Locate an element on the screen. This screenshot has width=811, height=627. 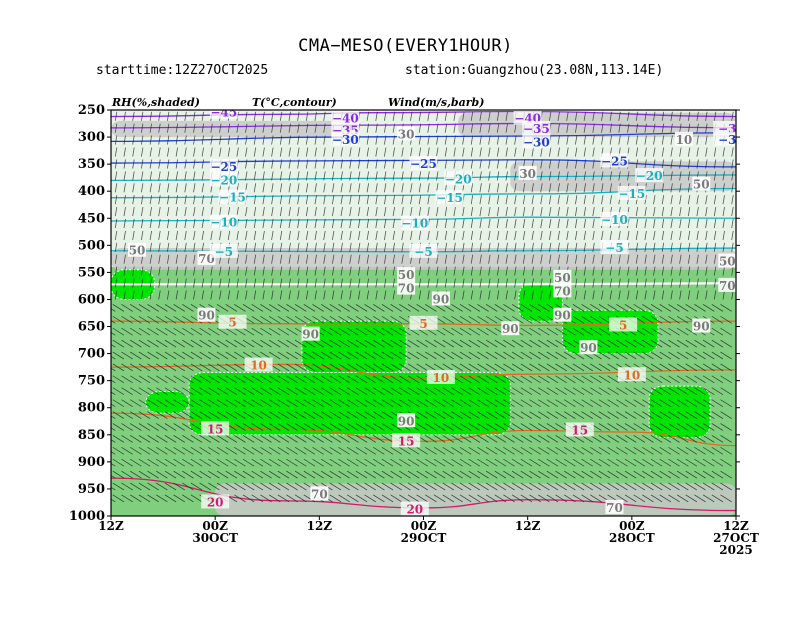
x-tick-label: 00Z is located at coordinates (632, 526).